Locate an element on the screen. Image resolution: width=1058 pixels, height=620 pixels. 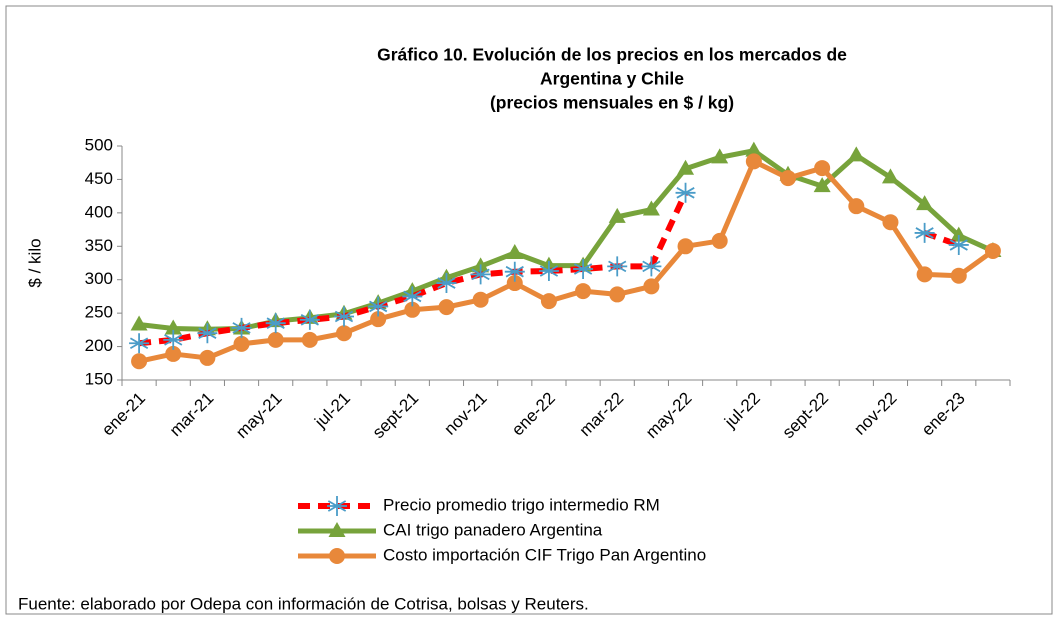
y-axis-label: $ / kilo is located at coordinates (34, 262).